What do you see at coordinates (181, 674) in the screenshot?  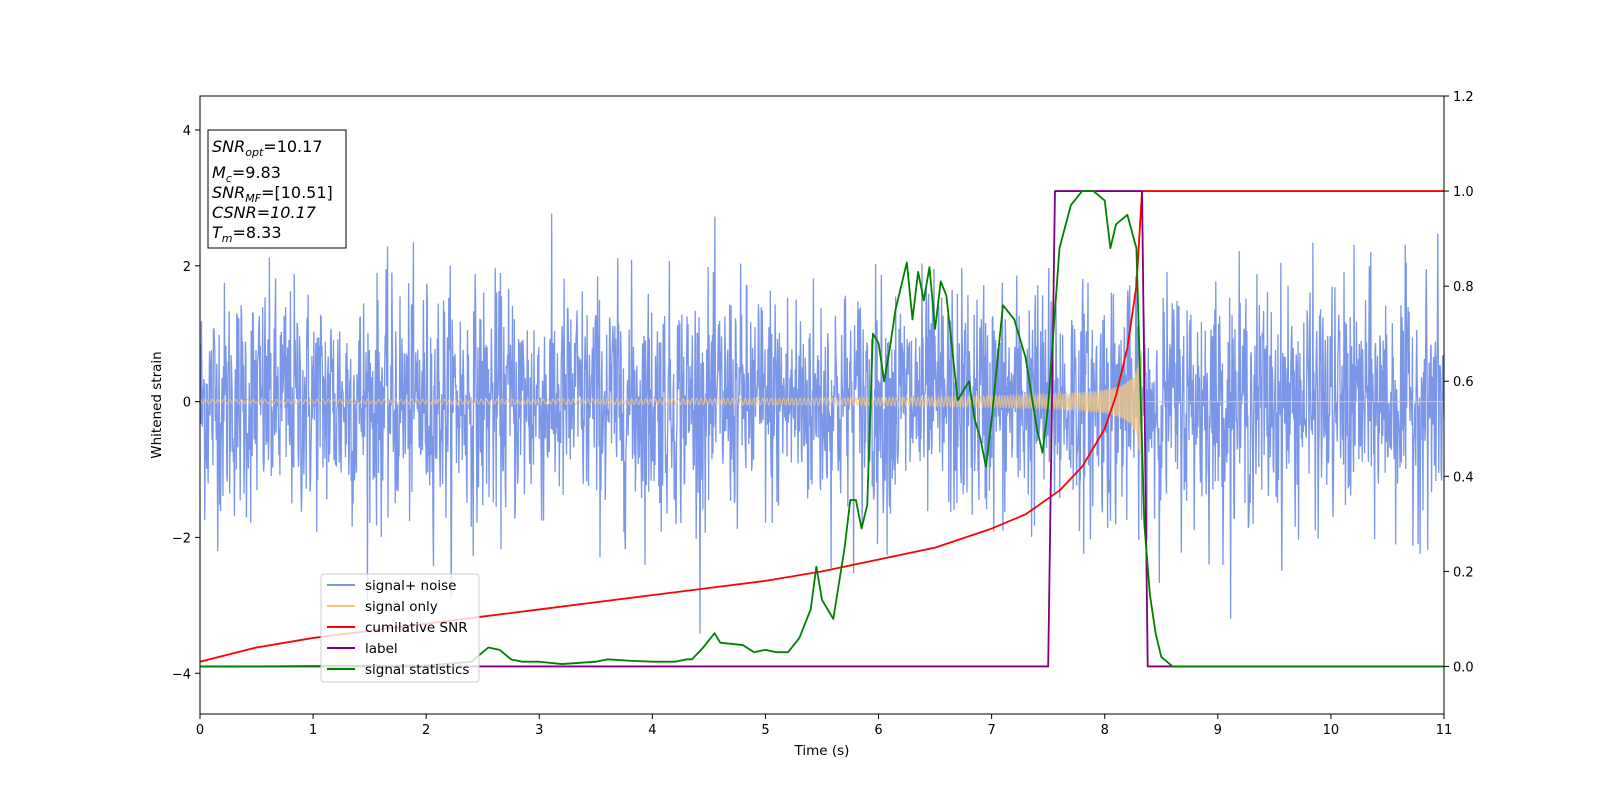 I see `y-tick-label: −4` at bounding box center [181, 674].